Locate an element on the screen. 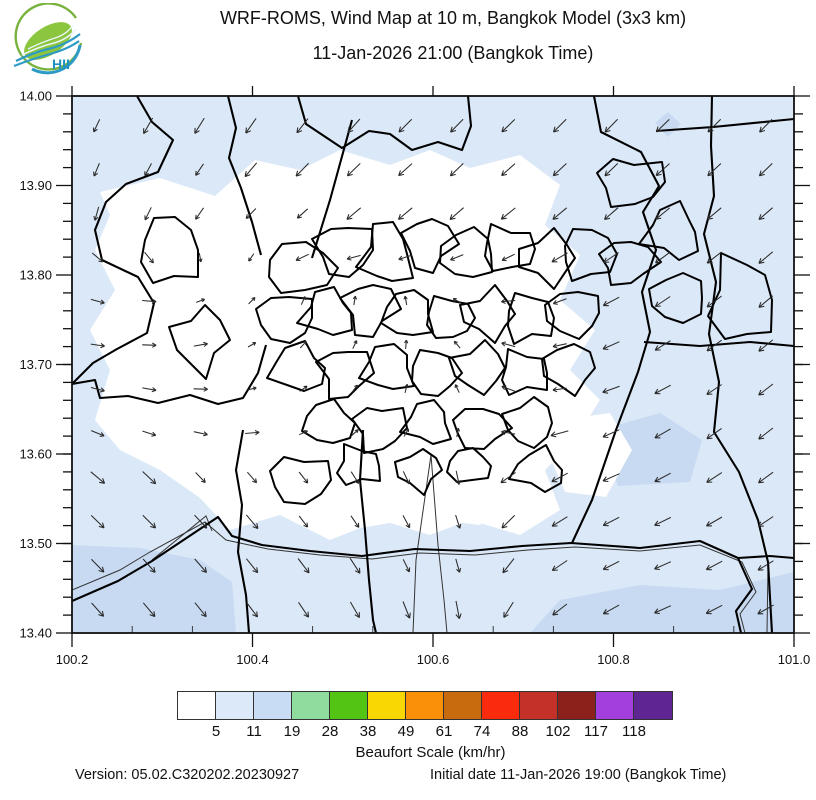  y-axis-label: 13.40 is located at coordinates (35, 633).